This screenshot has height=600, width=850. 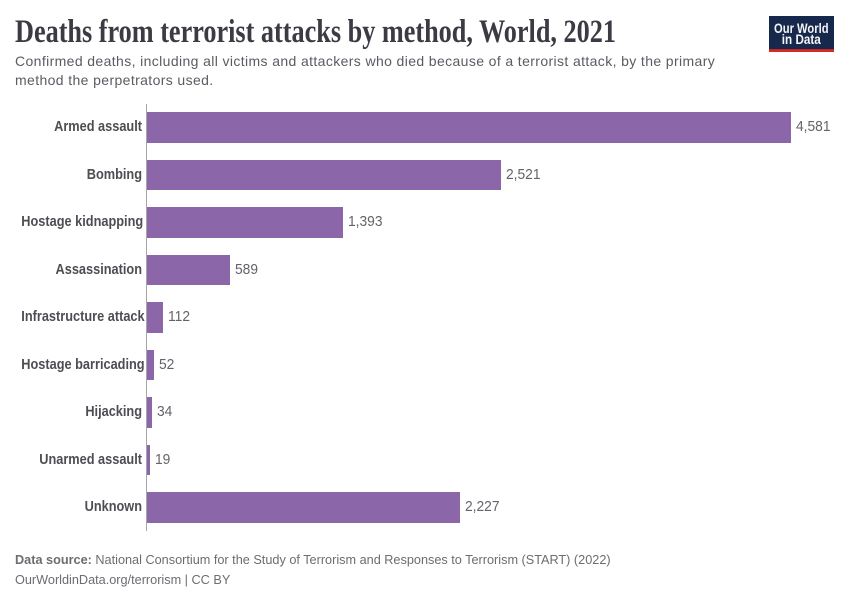 What do you see at coordinates (801, 27) in the screenshot?
I see `svg-text: Our World` at bounding box center [801, 27].